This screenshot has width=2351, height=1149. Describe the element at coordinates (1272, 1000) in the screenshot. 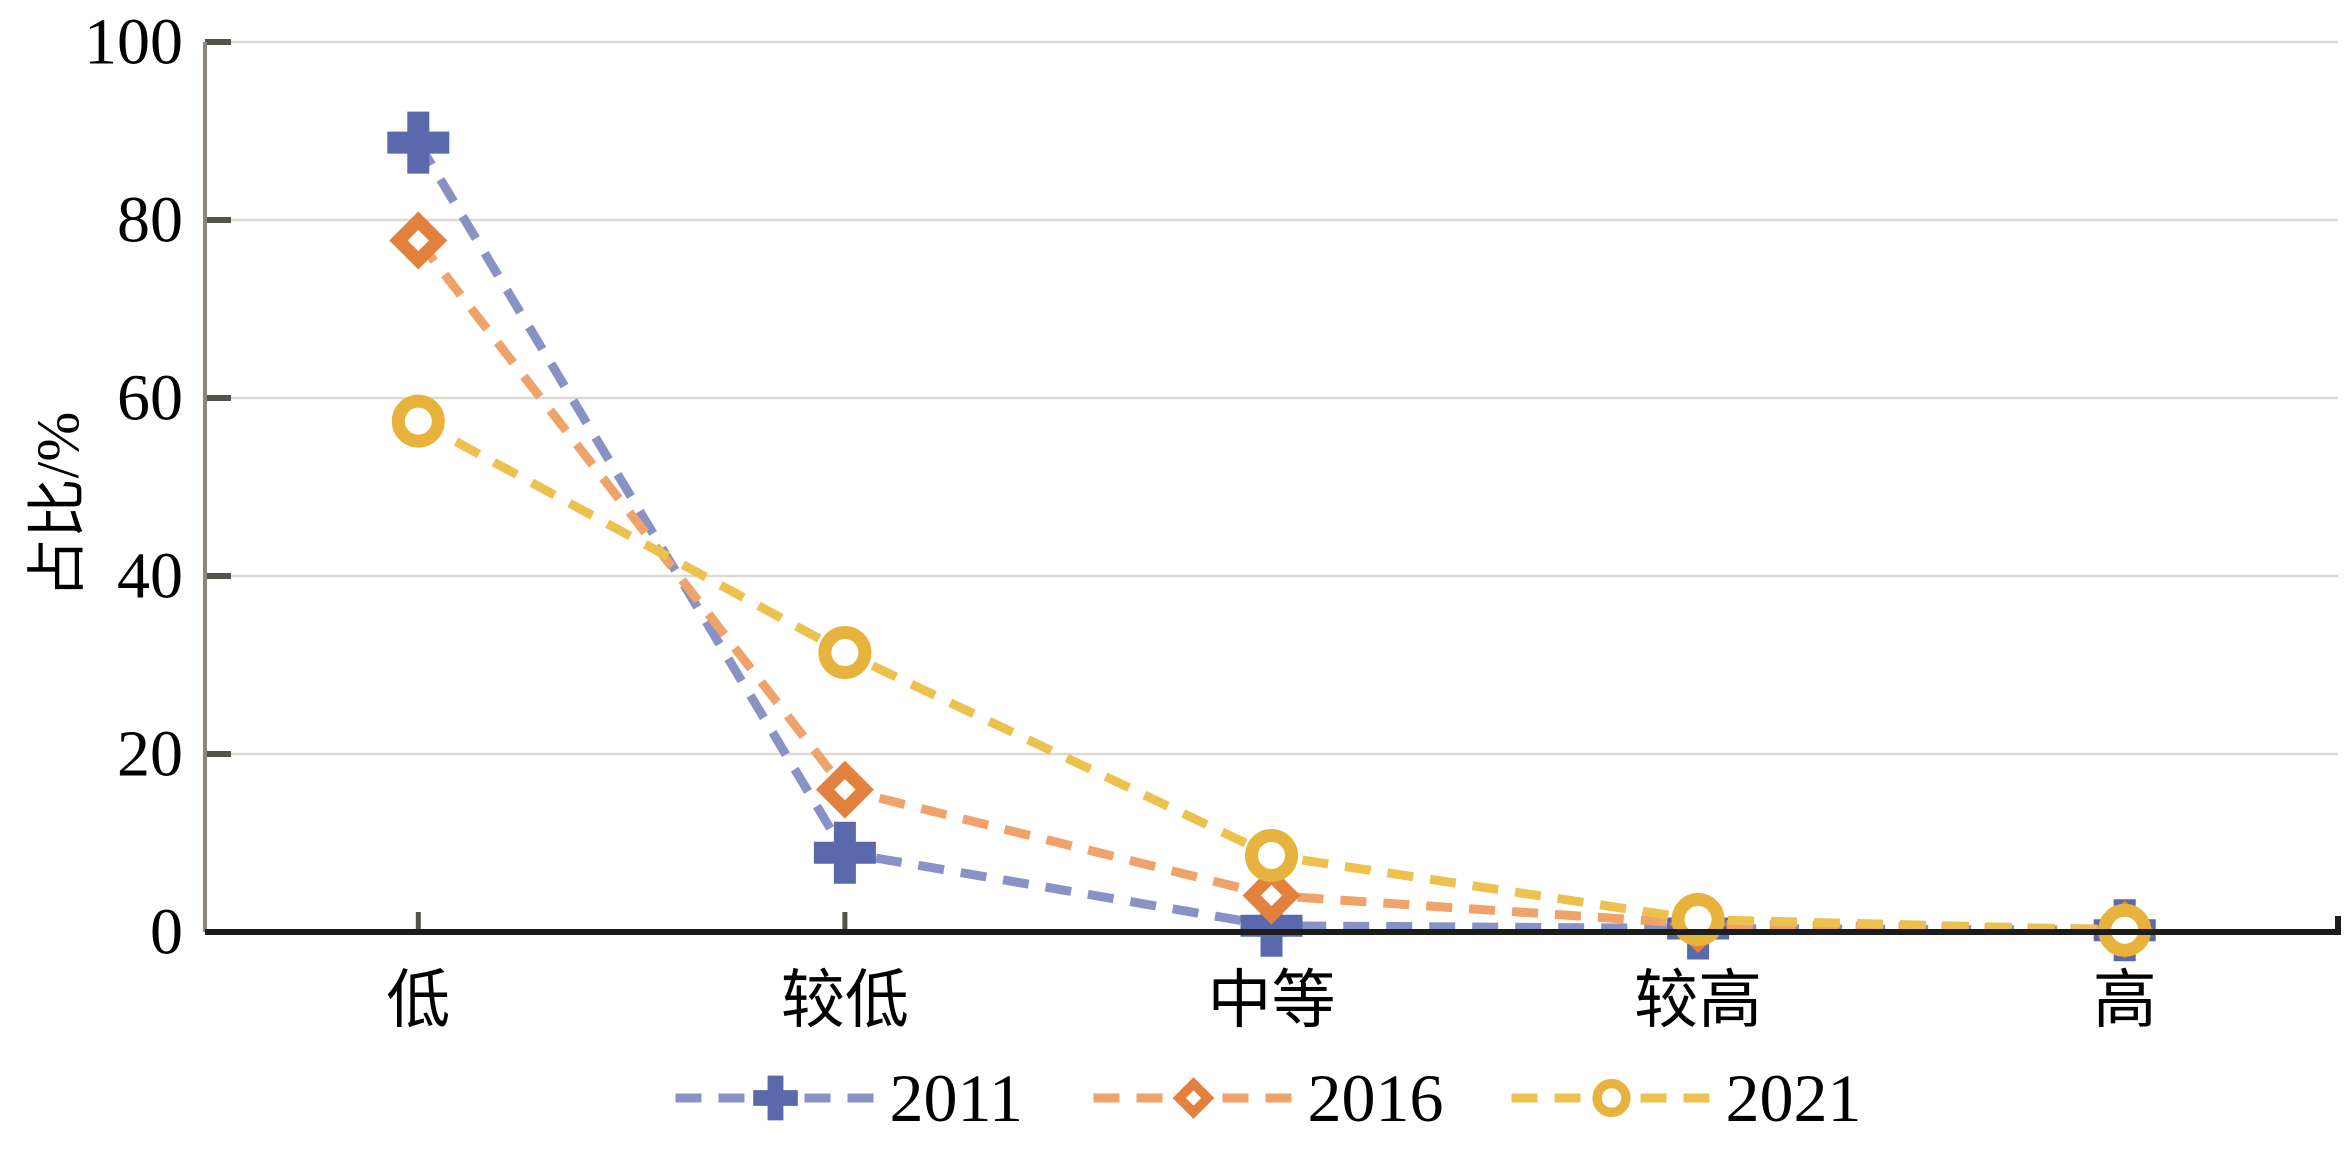

I see `x-category-label: 中等` at that location.